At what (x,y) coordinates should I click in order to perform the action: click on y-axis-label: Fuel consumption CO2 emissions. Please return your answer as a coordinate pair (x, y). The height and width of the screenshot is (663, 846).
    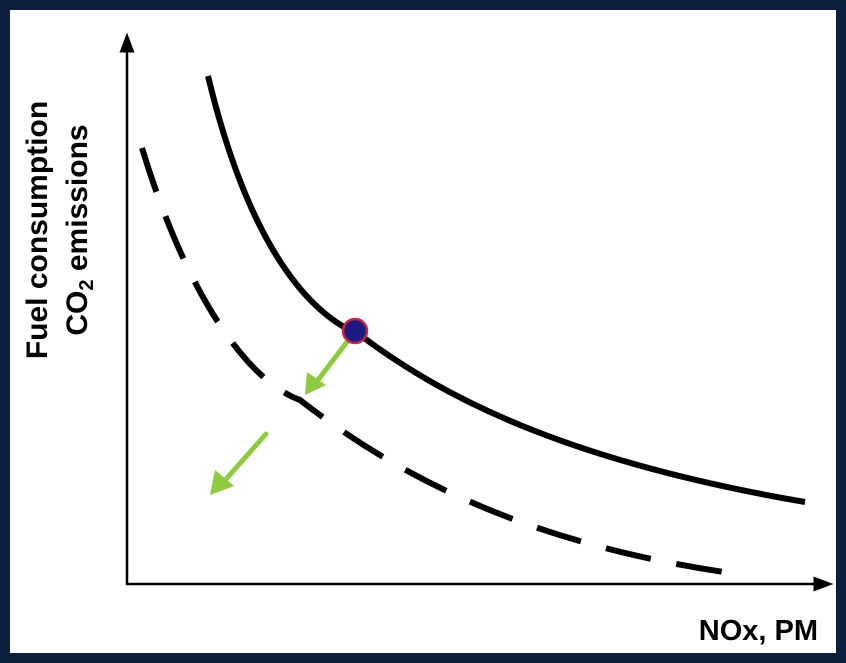
    Looking at the image, I should click on (68, 230).